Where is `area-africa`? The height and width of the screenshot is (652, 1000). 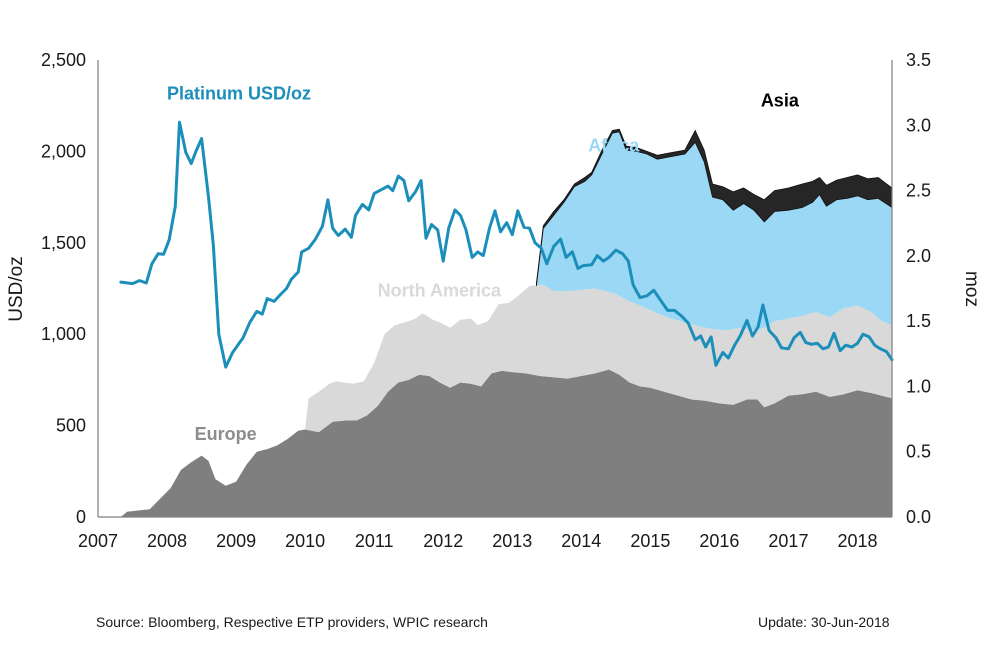 area-africa is located at coordinates (714, 231).